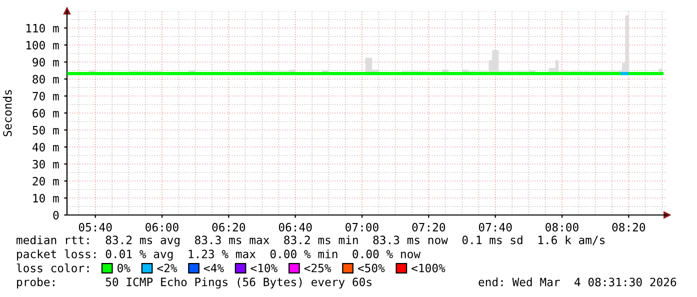 Image resolution: width=697 pixels, height=297 pixels. I want to click on x-tick-label: 08:20, so click(629, 227).